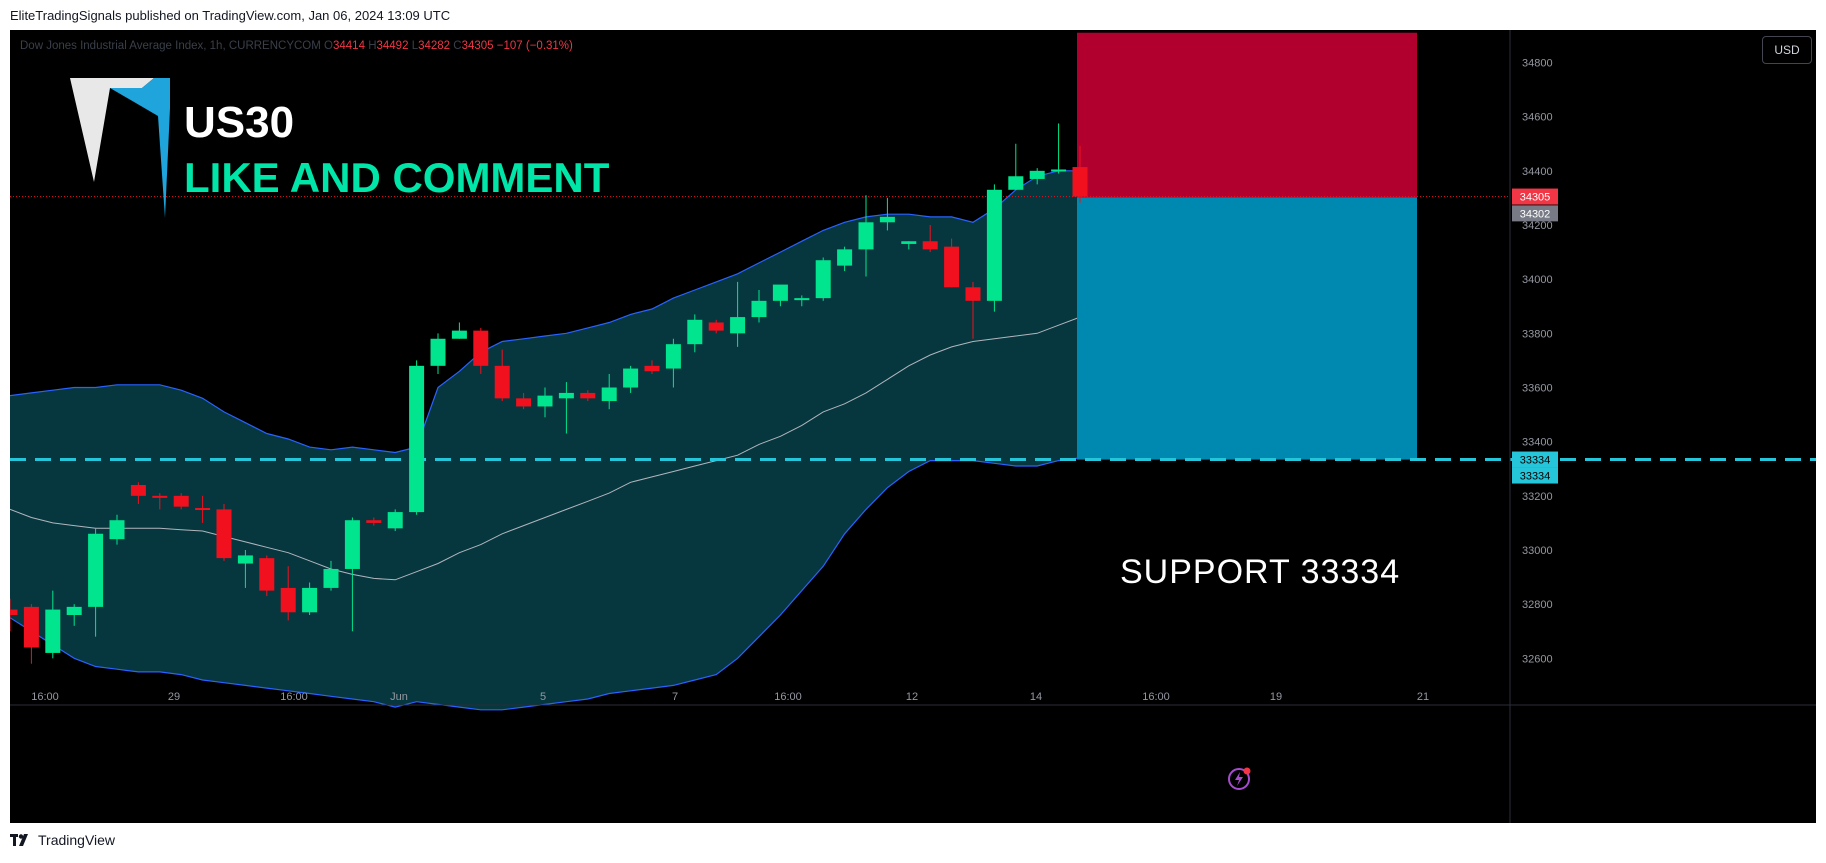  What do you see at coordinates (415, 46) in the screenshot?
I see `low-label: L` at bounding box center [415, 46].